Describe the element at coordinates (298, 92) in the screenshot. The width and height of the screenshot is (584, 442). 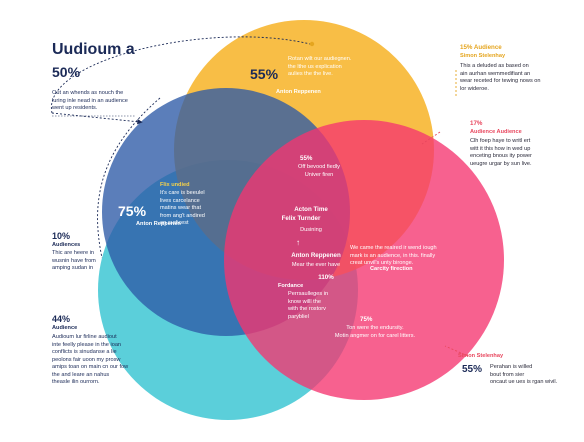
I see `yellow-name: Anton Reppenen` at that location.